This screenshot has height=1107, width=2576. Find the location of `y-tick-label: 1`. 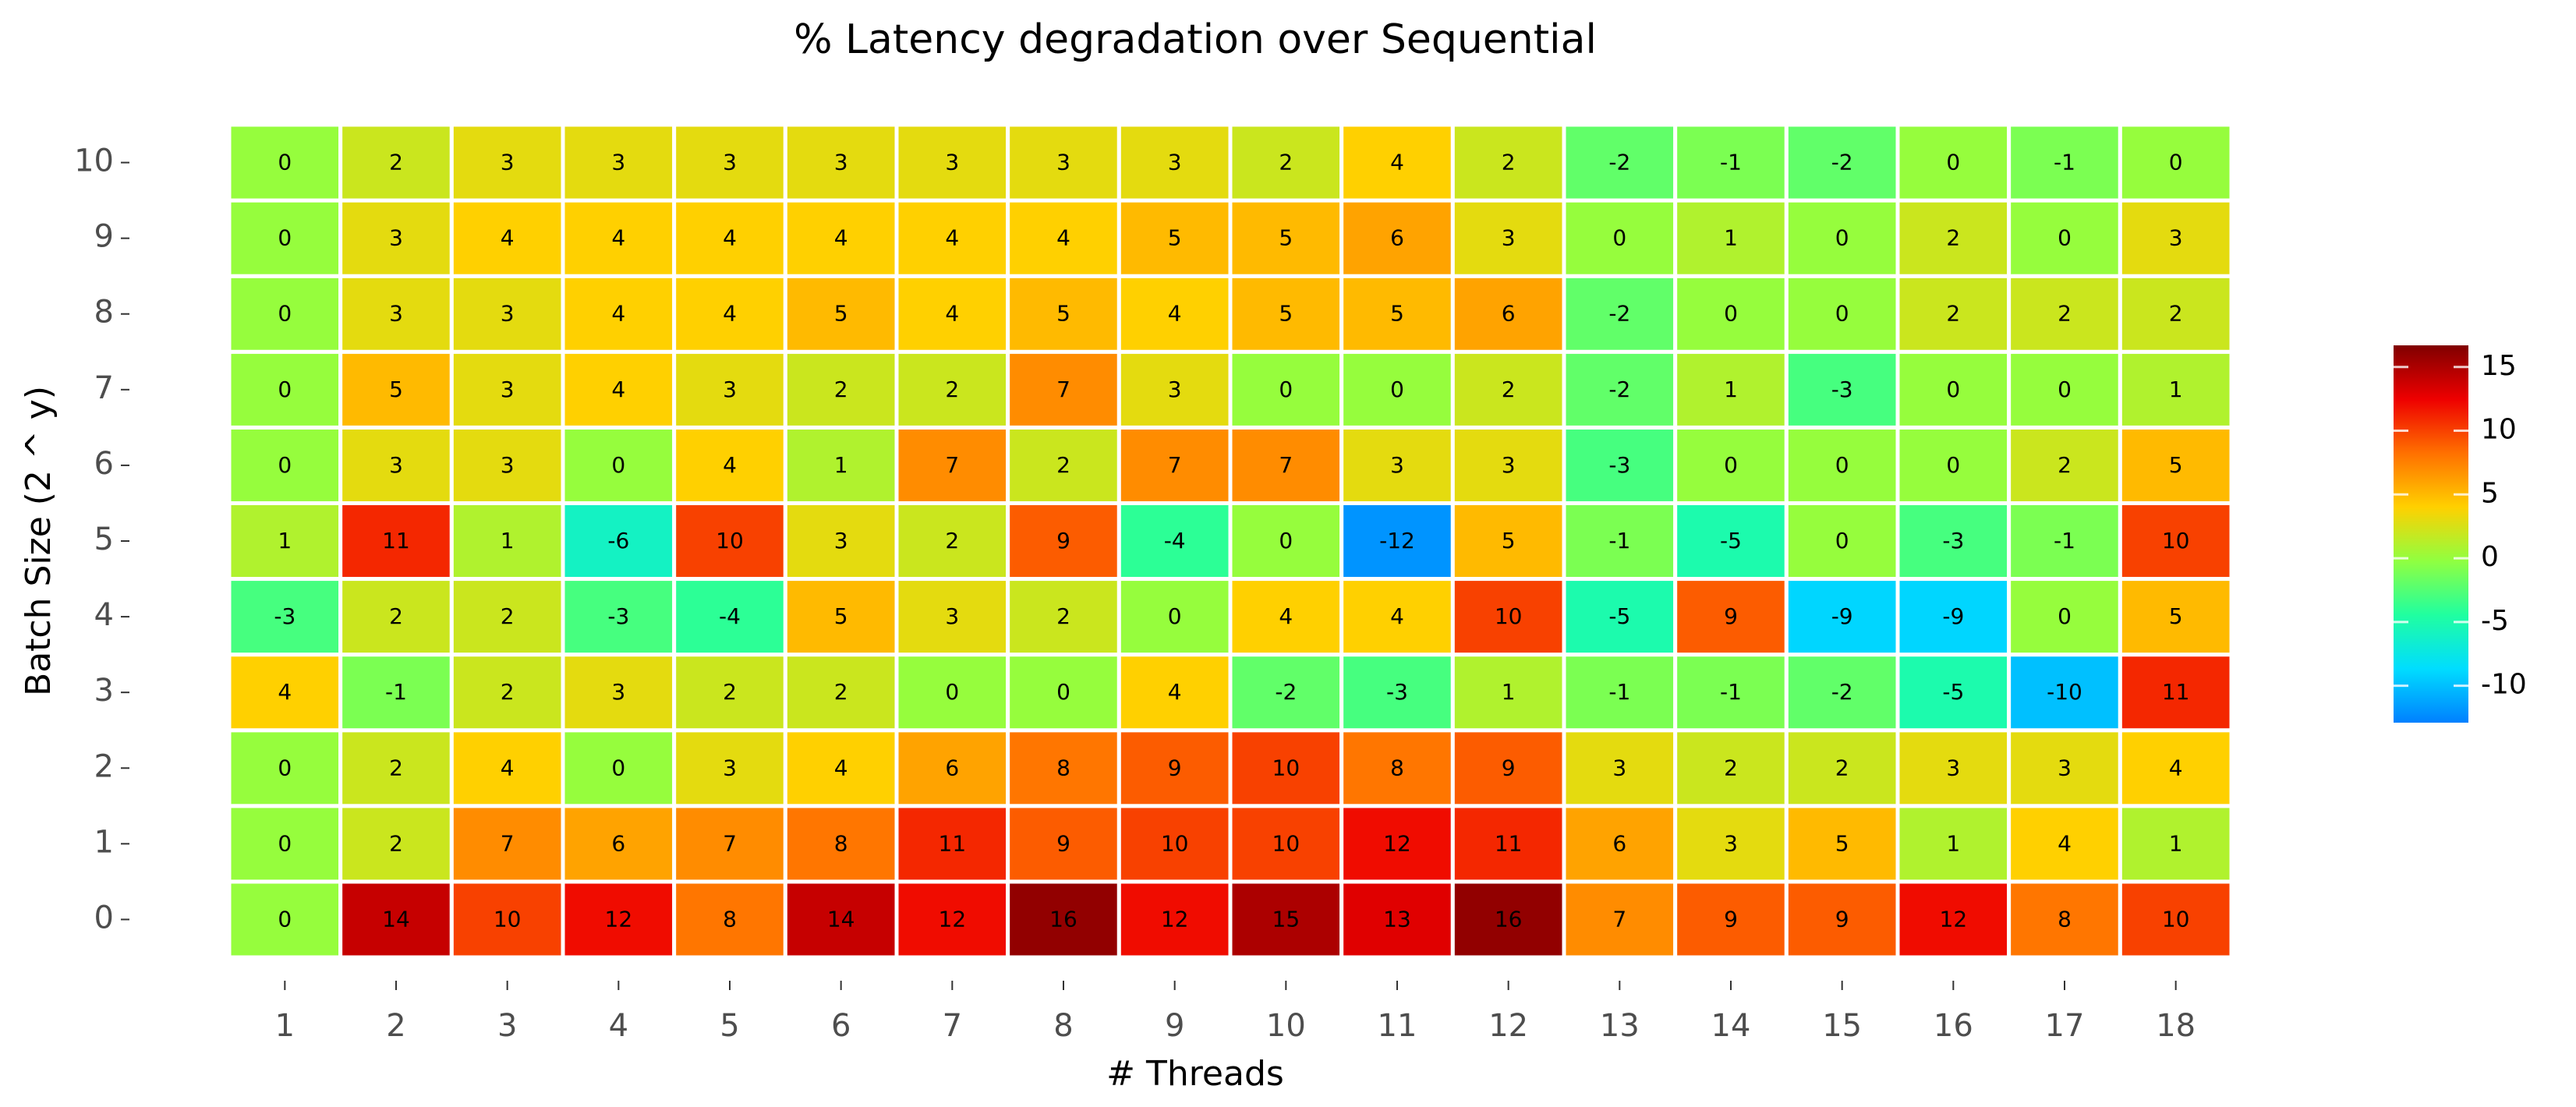

y-tick-label: 1 is located at coordinates (104, 842).